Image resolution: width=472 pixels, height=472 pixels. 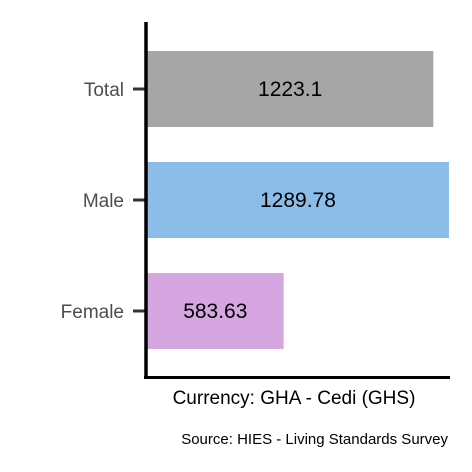 I want to click on bar-female, so click(x=215, y=311).